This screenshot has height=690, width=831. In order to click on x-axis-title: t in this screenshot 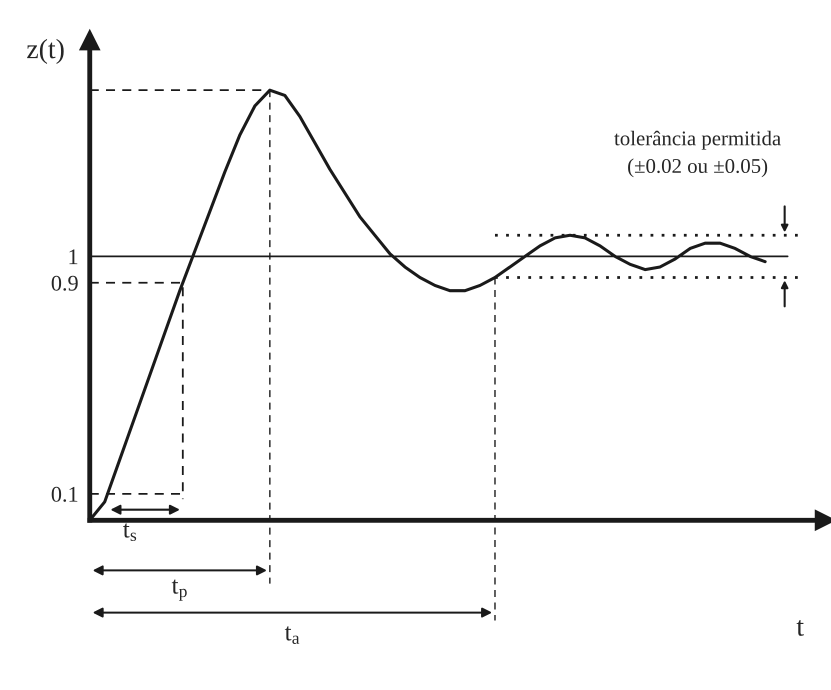, I will do `click(800, 628)`.